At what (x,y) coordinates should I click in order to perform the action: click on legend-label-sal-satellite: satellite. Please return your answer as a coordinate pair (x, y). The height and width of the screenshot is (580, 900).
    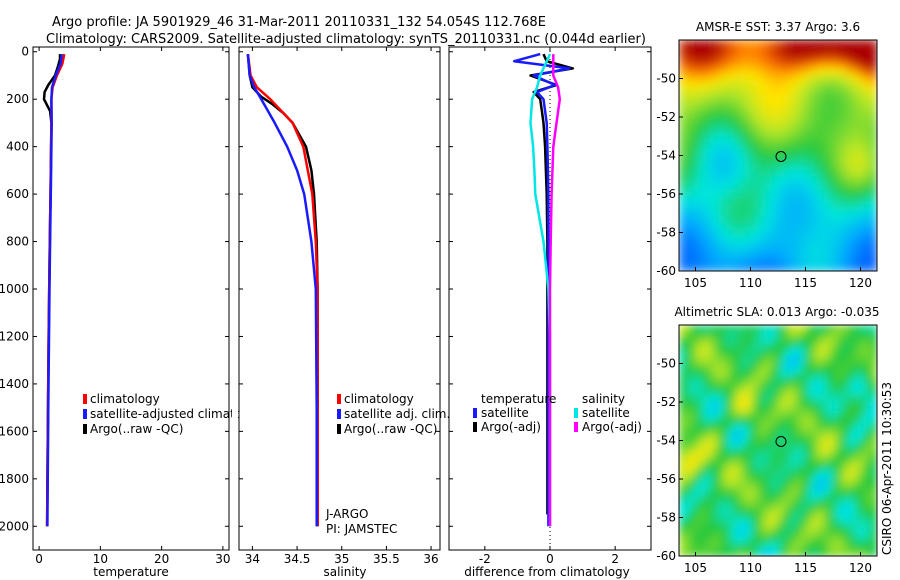
    Looking at the image, I should click on (606, 413).